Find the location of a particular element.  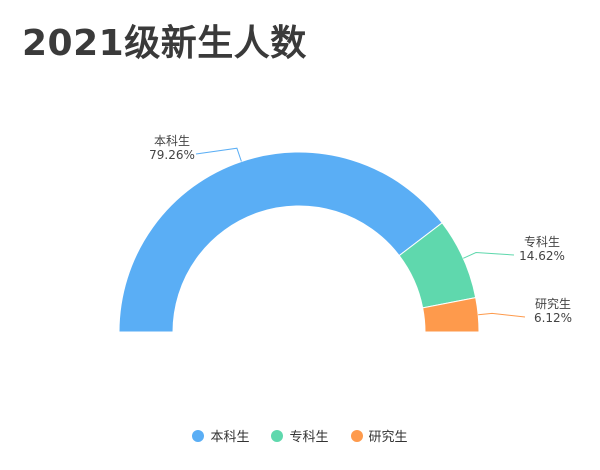

legend-label-2: 研究生 is located at coordinates (388, 437).